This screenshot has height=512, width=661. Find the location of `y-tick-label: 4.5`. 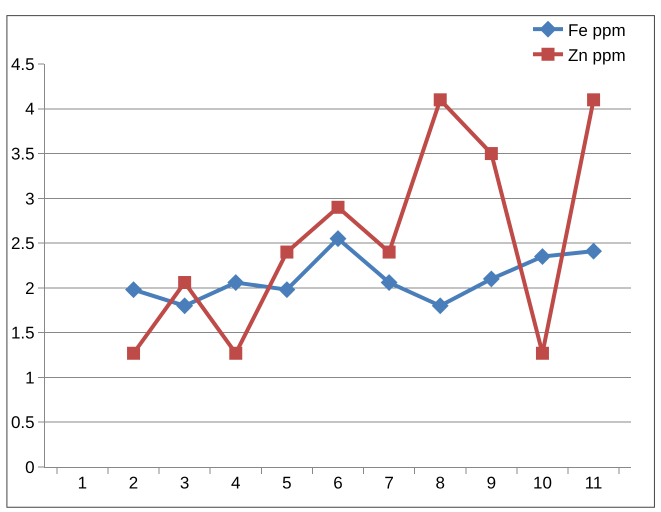

y-tick-label: 4.5 is located at coordinates (22, 64).